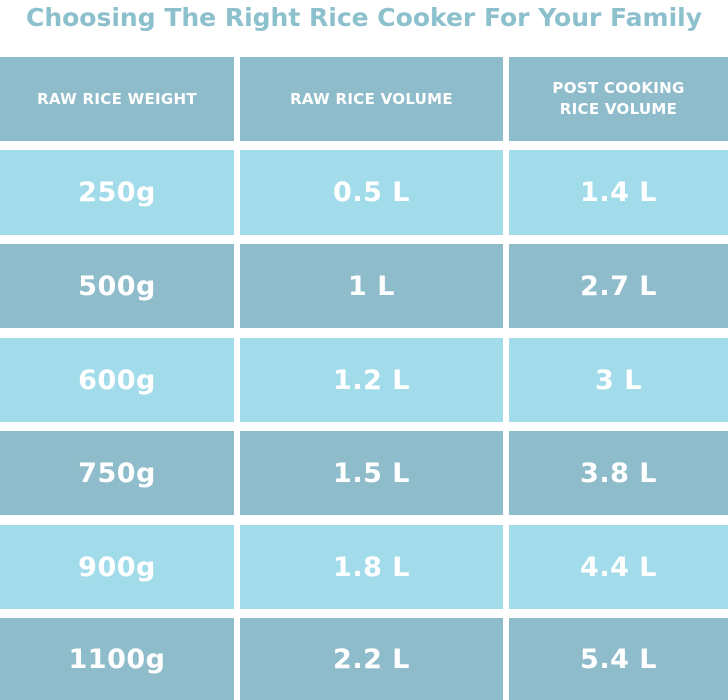  I want to click on table-cell-cooked-volume: 3 L, so click(618, 380).